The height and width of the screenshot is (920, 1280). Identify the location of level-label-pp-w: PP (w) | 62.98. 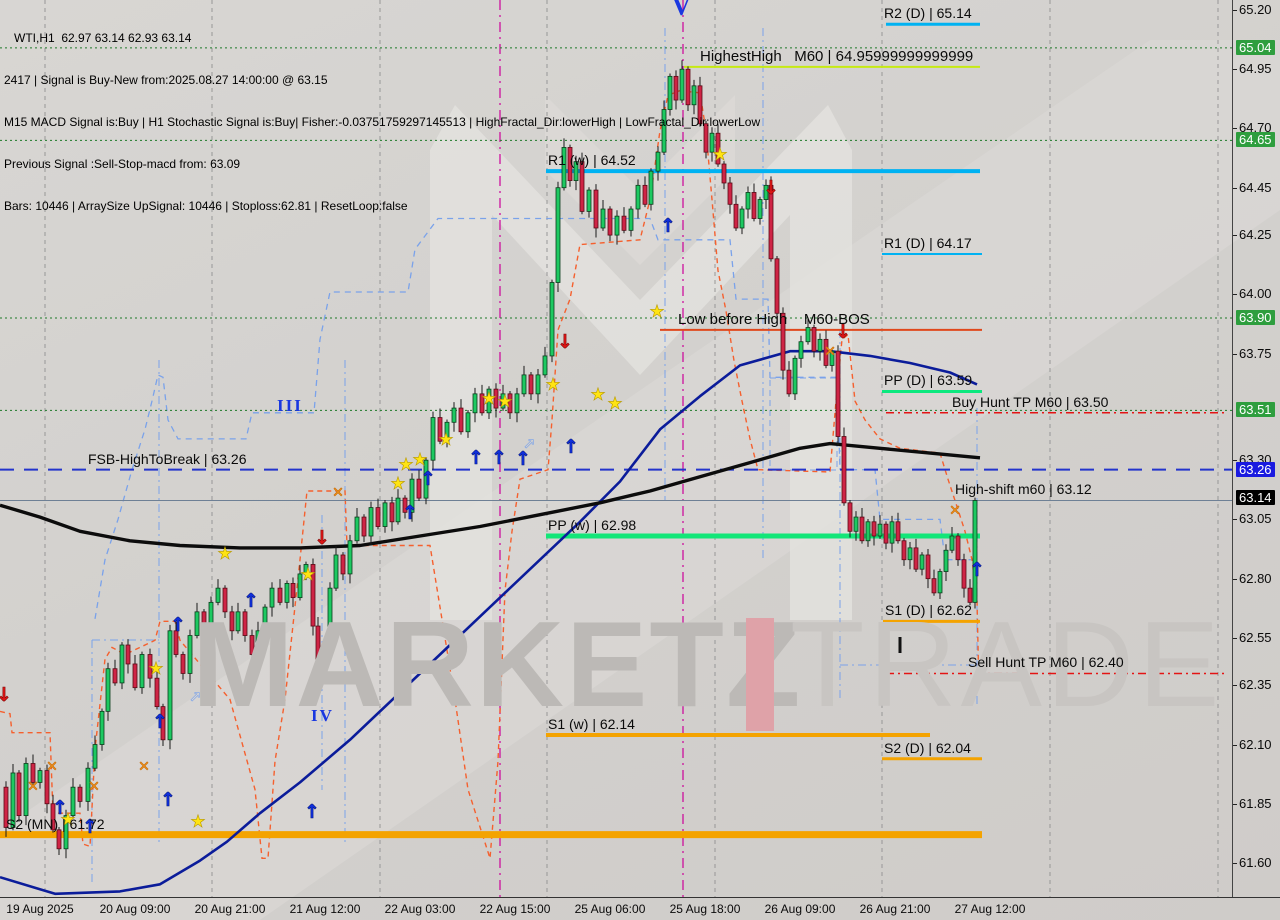
(592, 525).